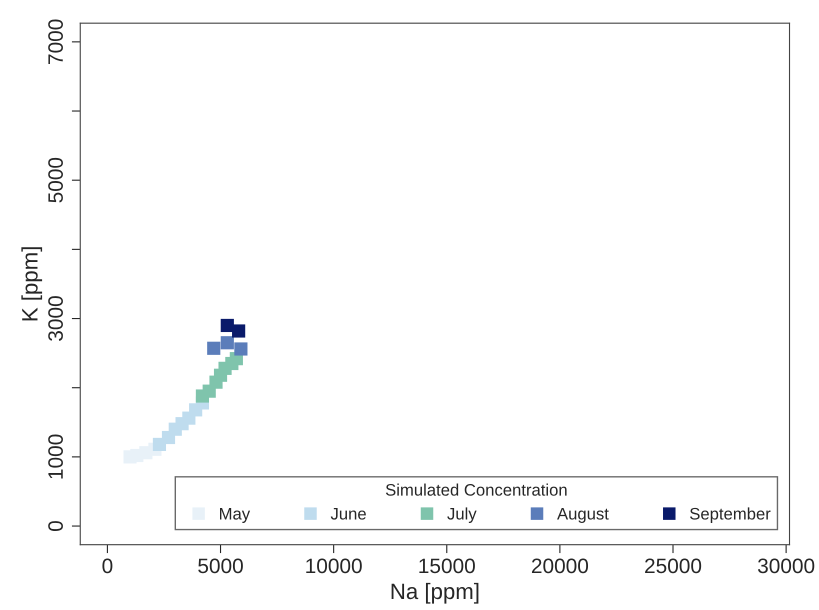 The height and width of the screenshot is (610, 819). I want to click on y-tick-label: 7000, so click(55, 41).